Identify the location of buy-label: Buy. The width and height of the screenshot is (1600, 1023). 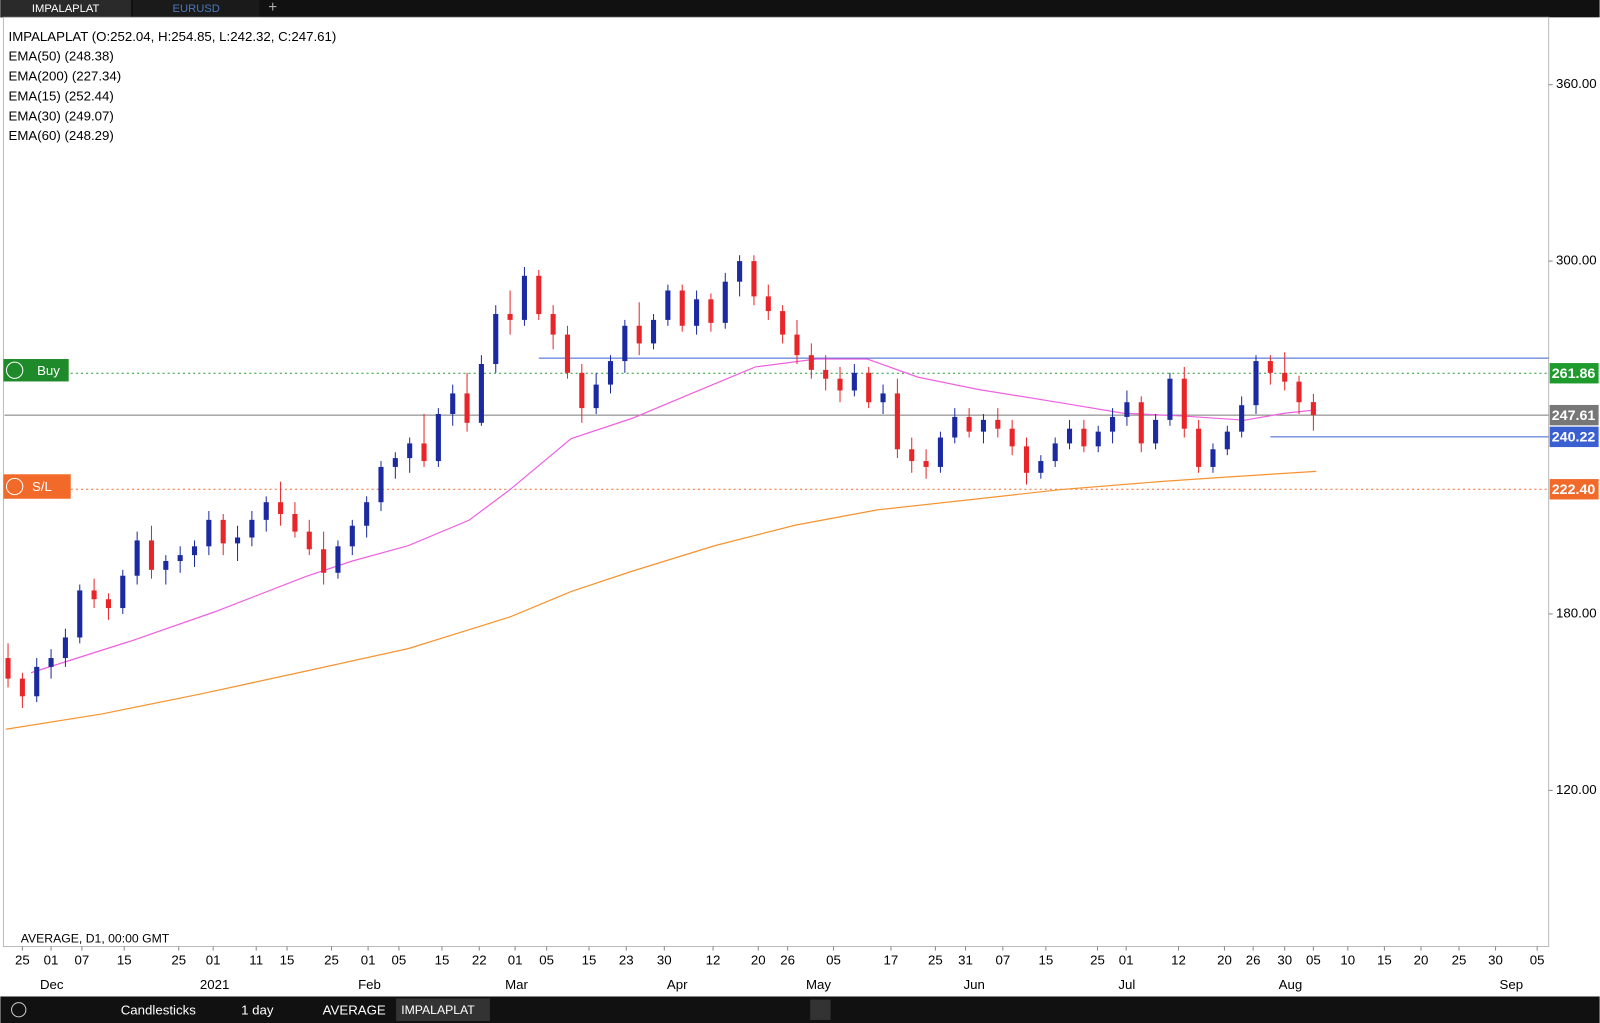
(48, 370).